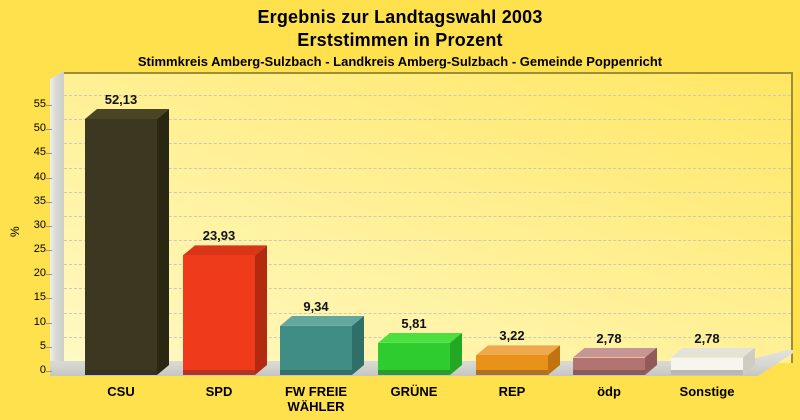 Image resolution: width=800 pixels, height=420 pixels. I want to click on y-tick-label-45: 45, so click(39, 152).